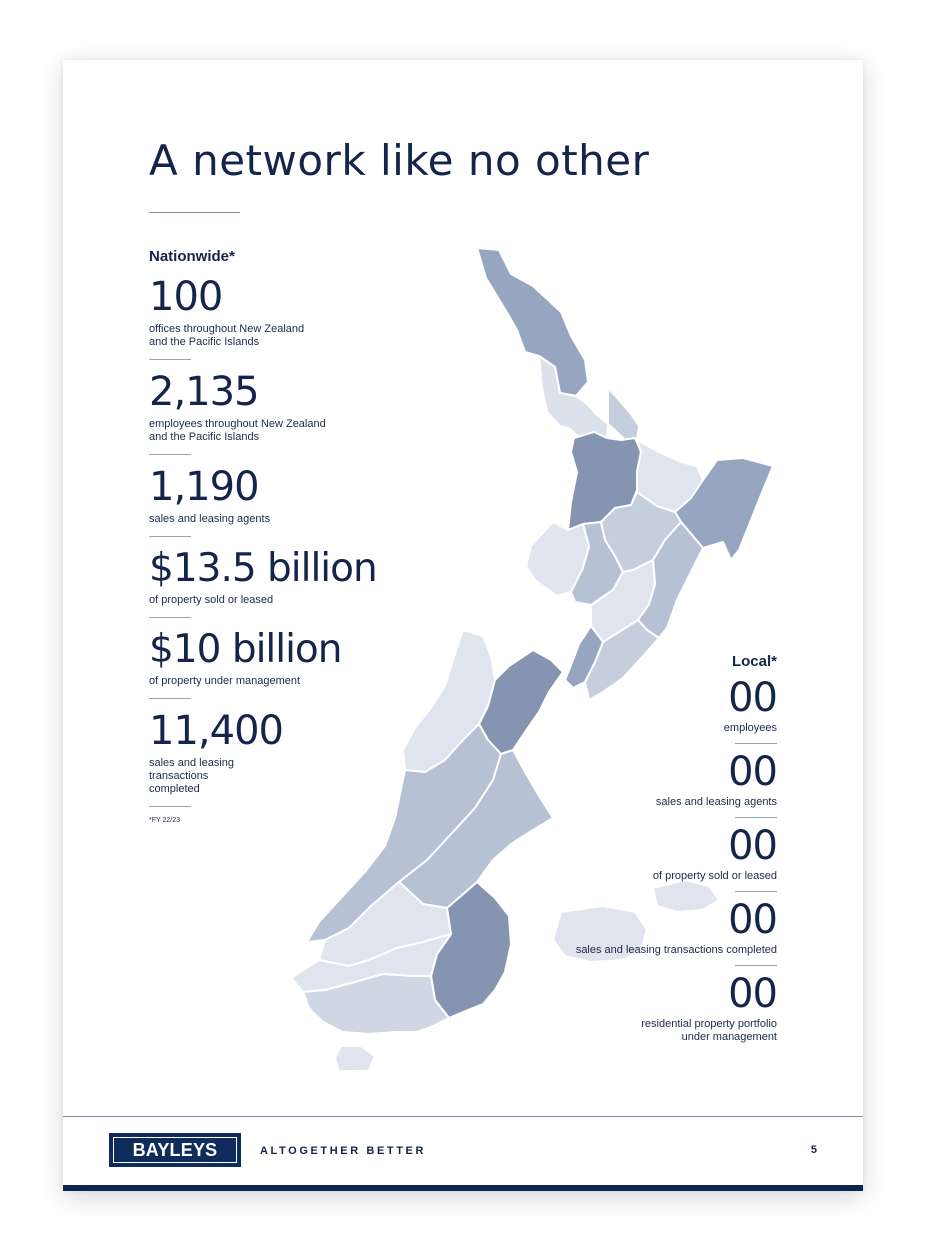  I want to click on bayleys-logo: BAYLEYS, so click(175, 1150).